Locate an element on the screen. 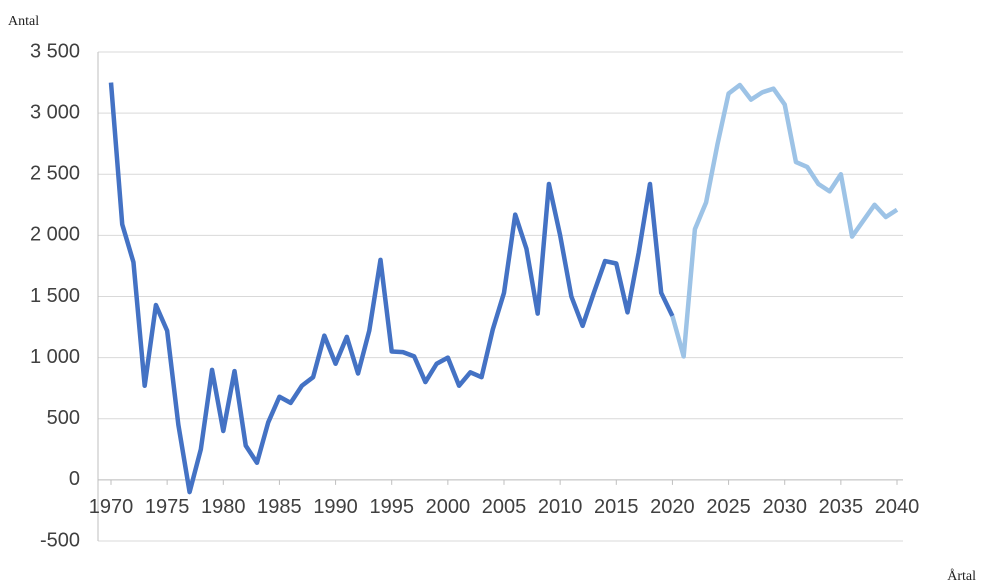 Image resolution: width=981 pixels, height=586 pixels. x-tick-label: 2005 is located at coordinates (504, 507).